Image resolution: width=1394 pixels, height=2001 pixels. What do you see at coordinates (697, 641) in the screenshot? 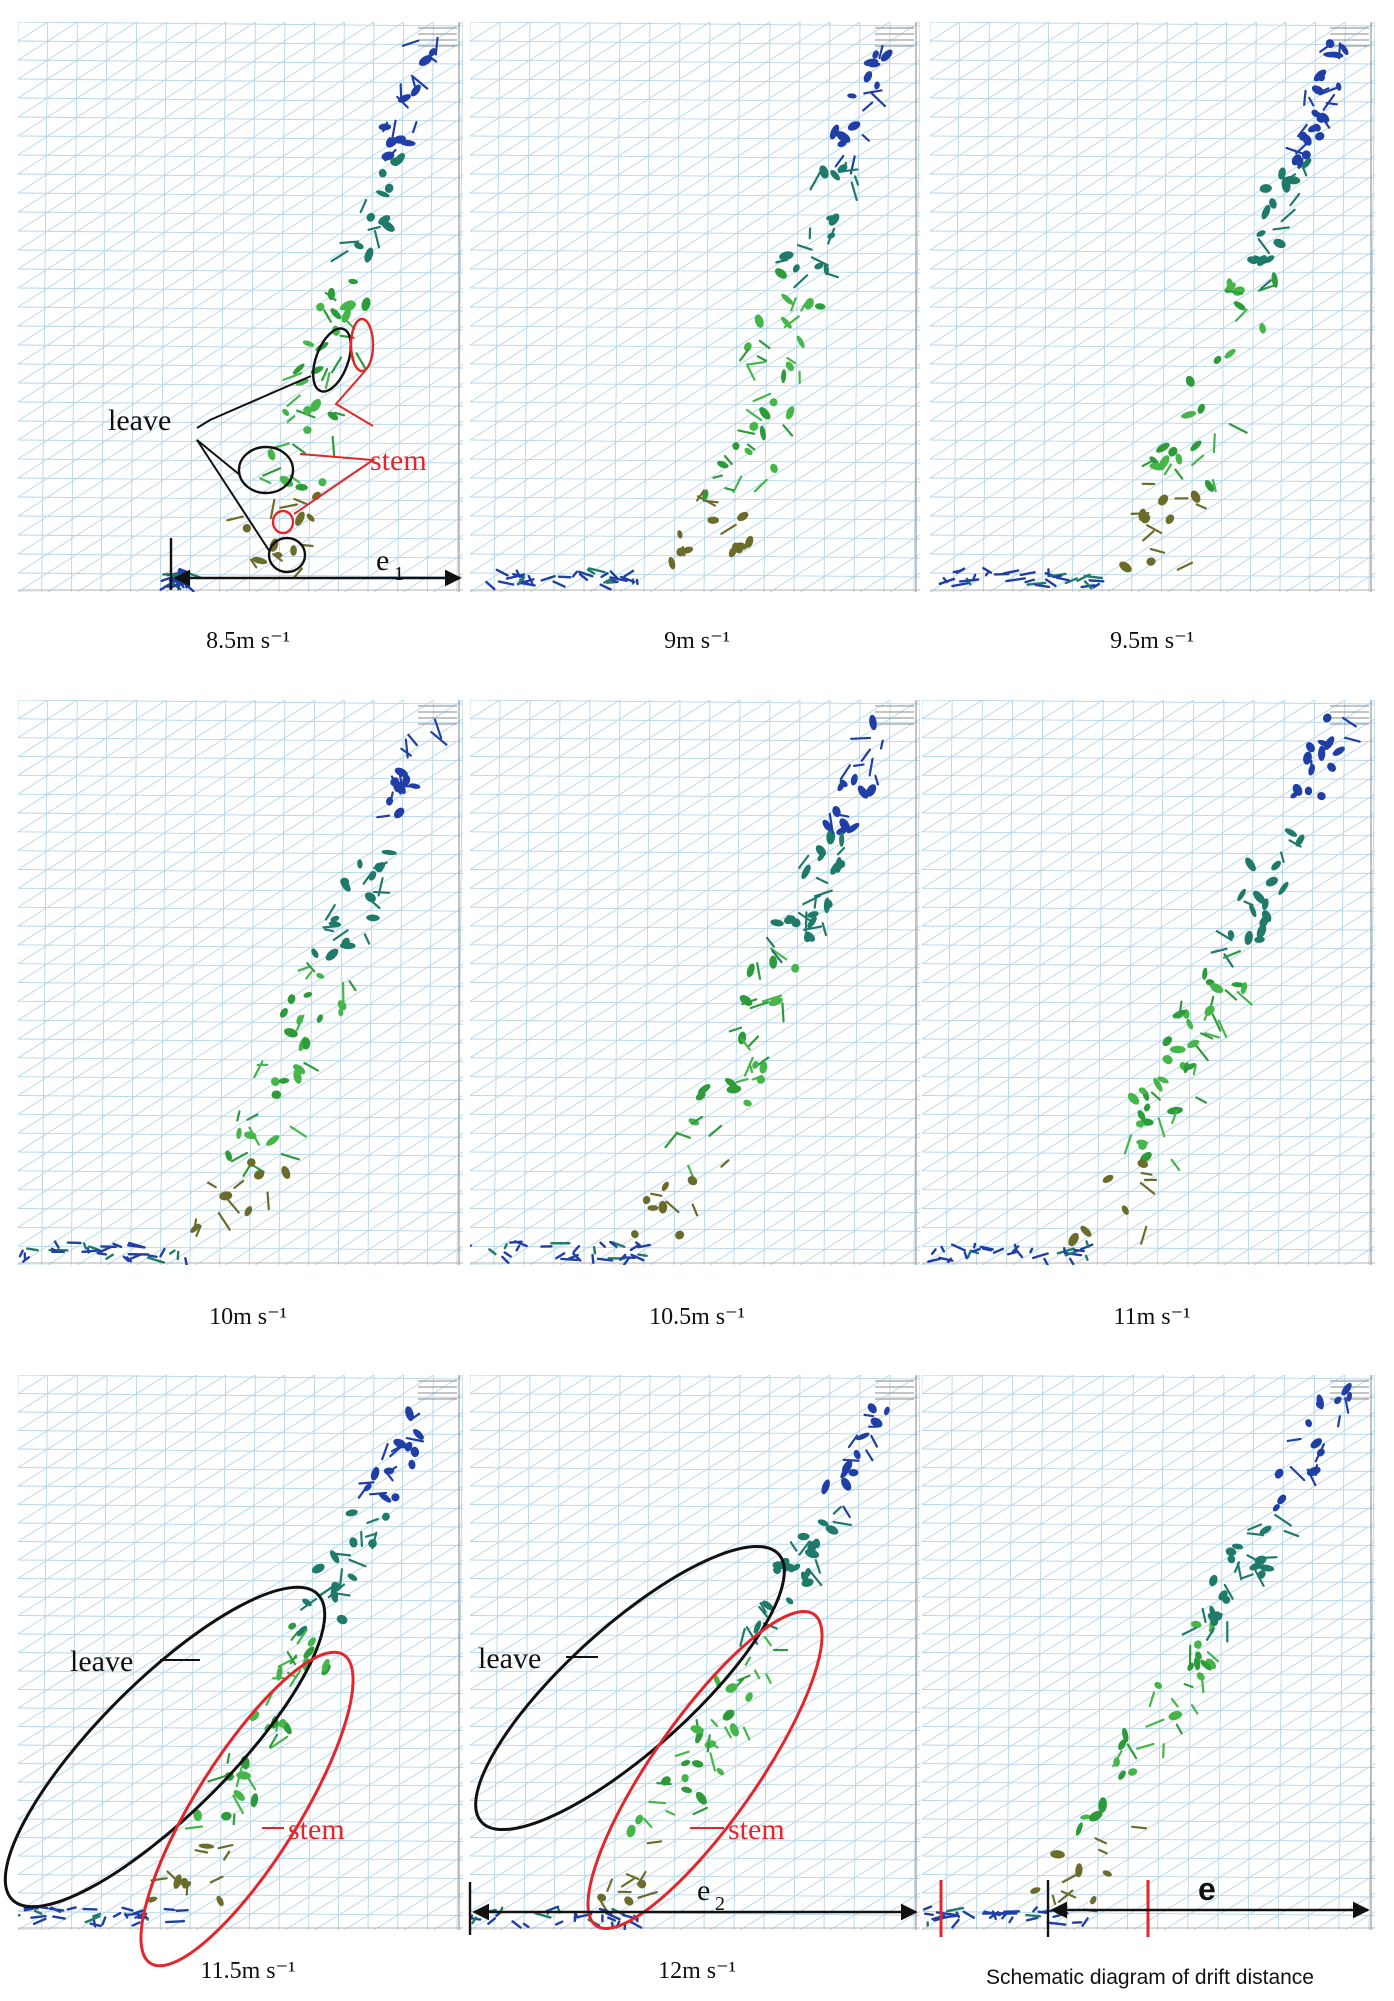
I see `speed-caption: 9m s⁻¹` at bounding box center [697, 641].